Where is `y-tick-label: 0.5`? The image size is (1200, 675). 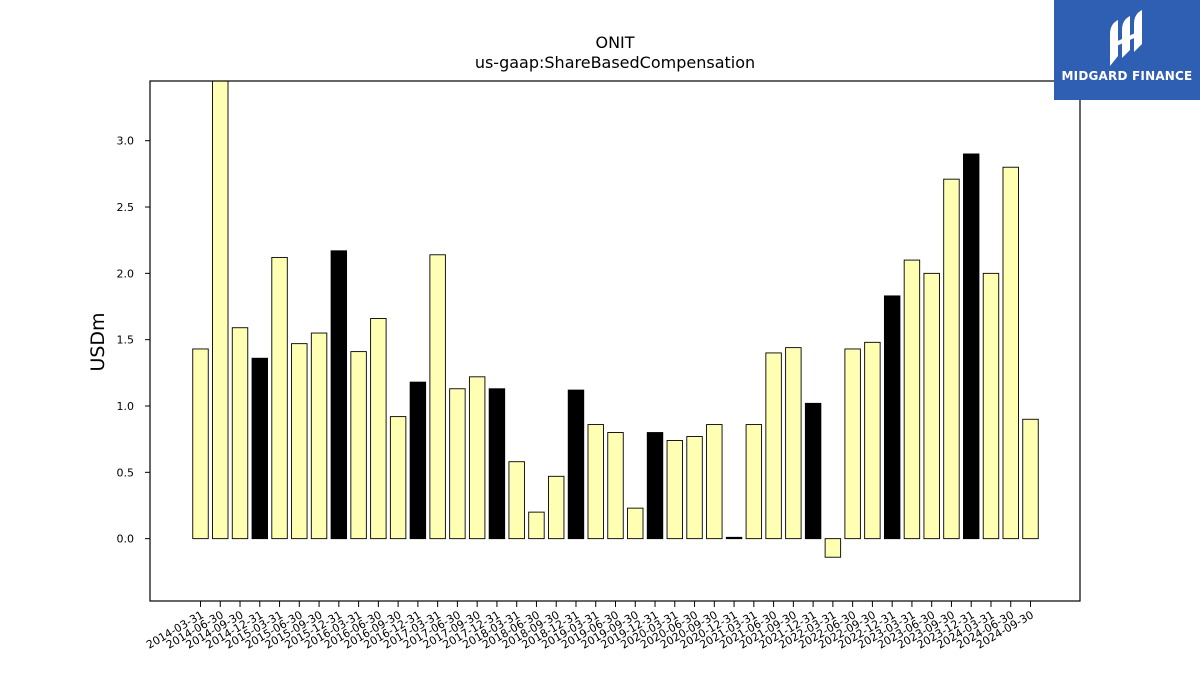
y-tick-label: 0.5 is located at coordinates (126, 472).